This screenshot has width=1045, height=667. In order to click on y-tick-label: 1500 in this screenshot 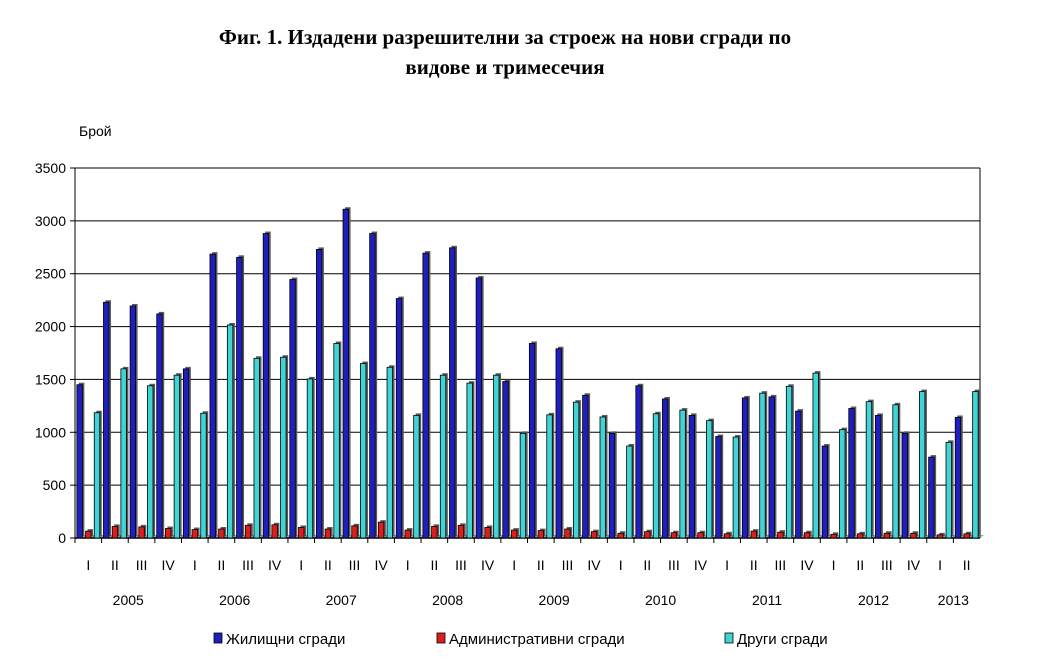, I will do `click(50, 379)`.